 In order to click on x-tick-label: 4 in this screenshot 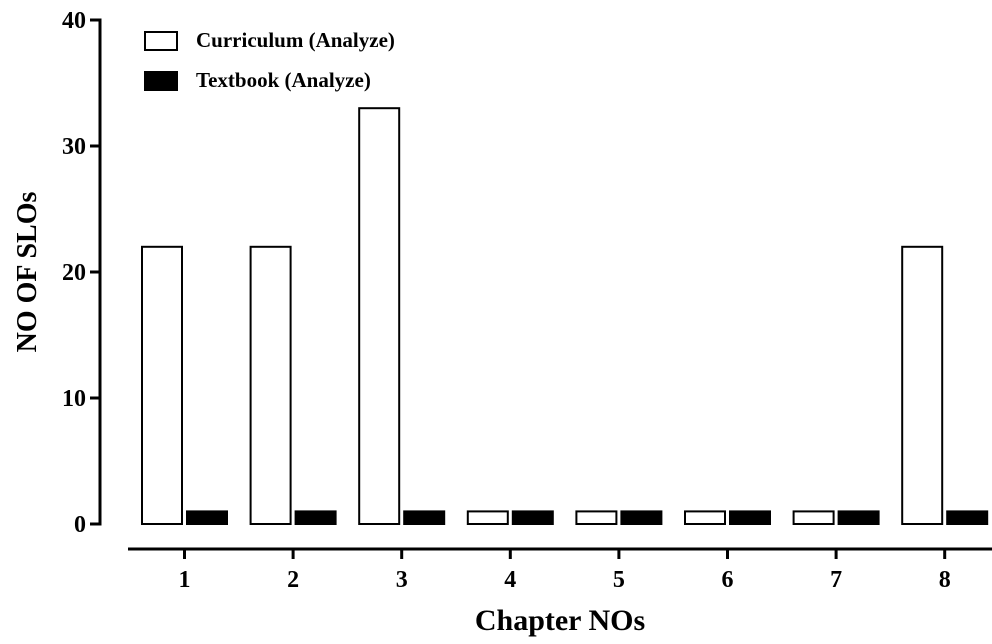, I will do `click(510, 580)`.